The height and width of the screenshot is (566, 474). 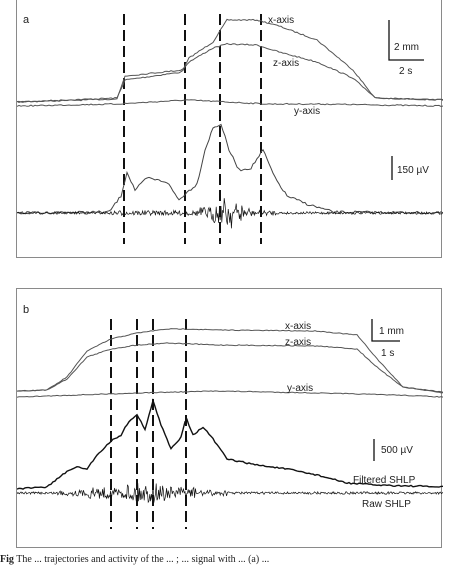 What do you see at coordinates (230, 444) in the screenshot?
I see `filtered-shlp-trace` at bounding box center [230, 444].